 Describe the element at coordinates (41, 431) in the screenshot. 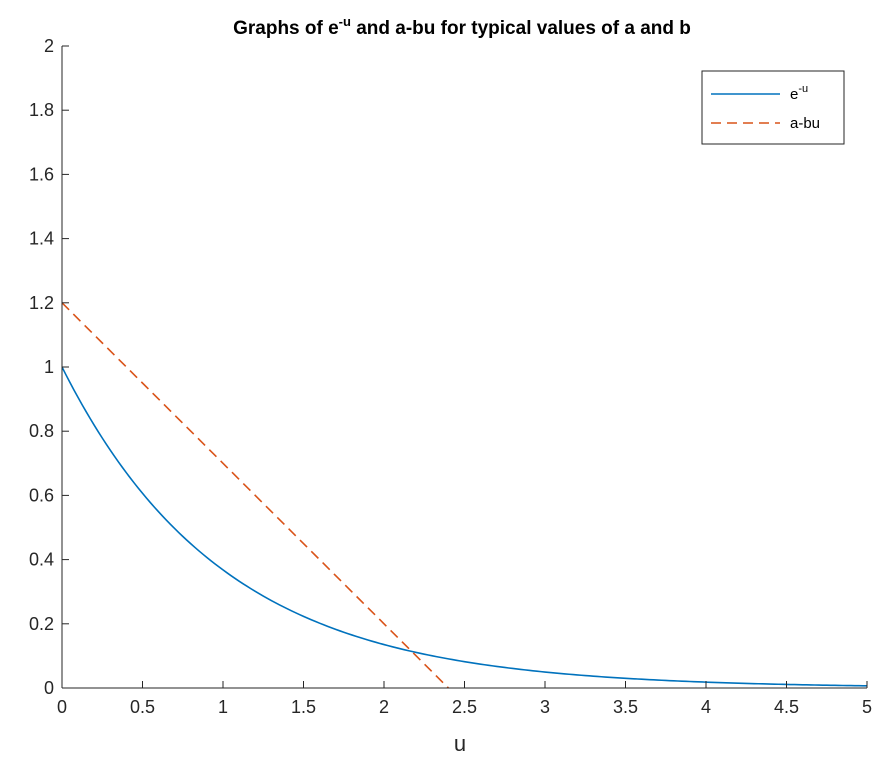

I see `y-tick-label: 0.8` at that location.